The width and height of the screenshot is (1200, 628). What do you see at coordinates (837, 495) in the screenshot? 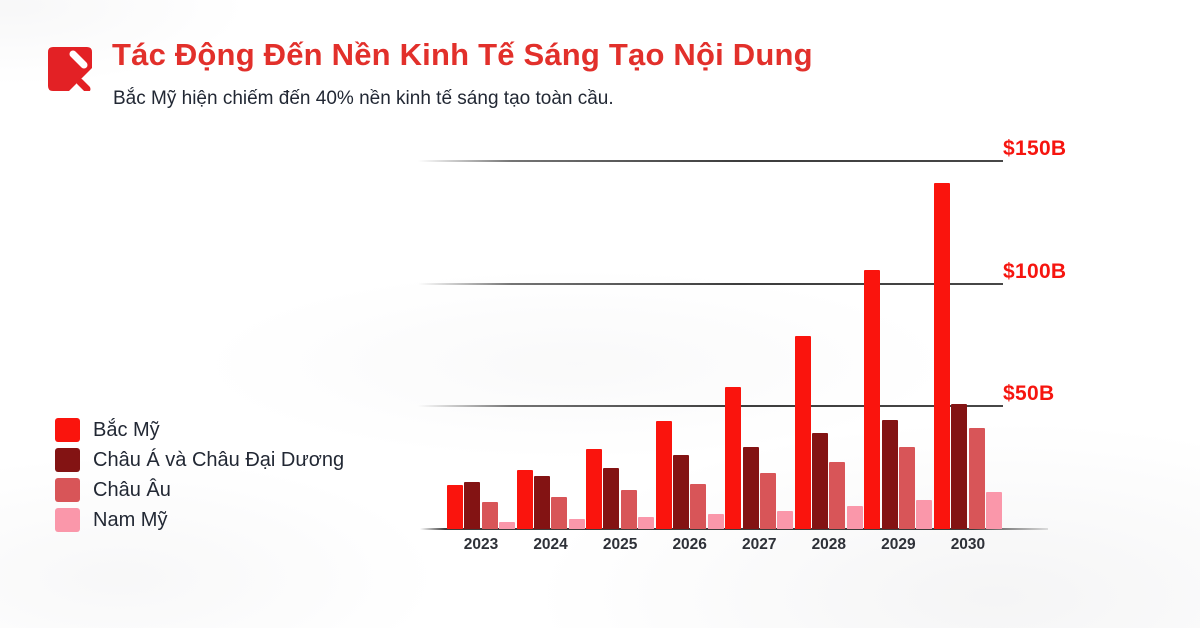
I see `bar-chau-au-2028` at bounding box center [837, 495].